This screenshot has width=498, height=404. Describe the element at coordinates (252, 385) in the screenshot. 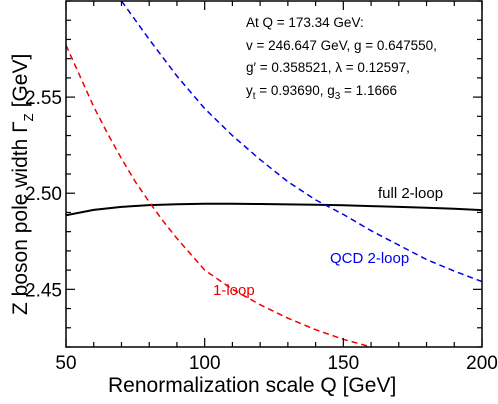

I see `x-axis-title: Renormalization scale Q [GeV]` at that location.